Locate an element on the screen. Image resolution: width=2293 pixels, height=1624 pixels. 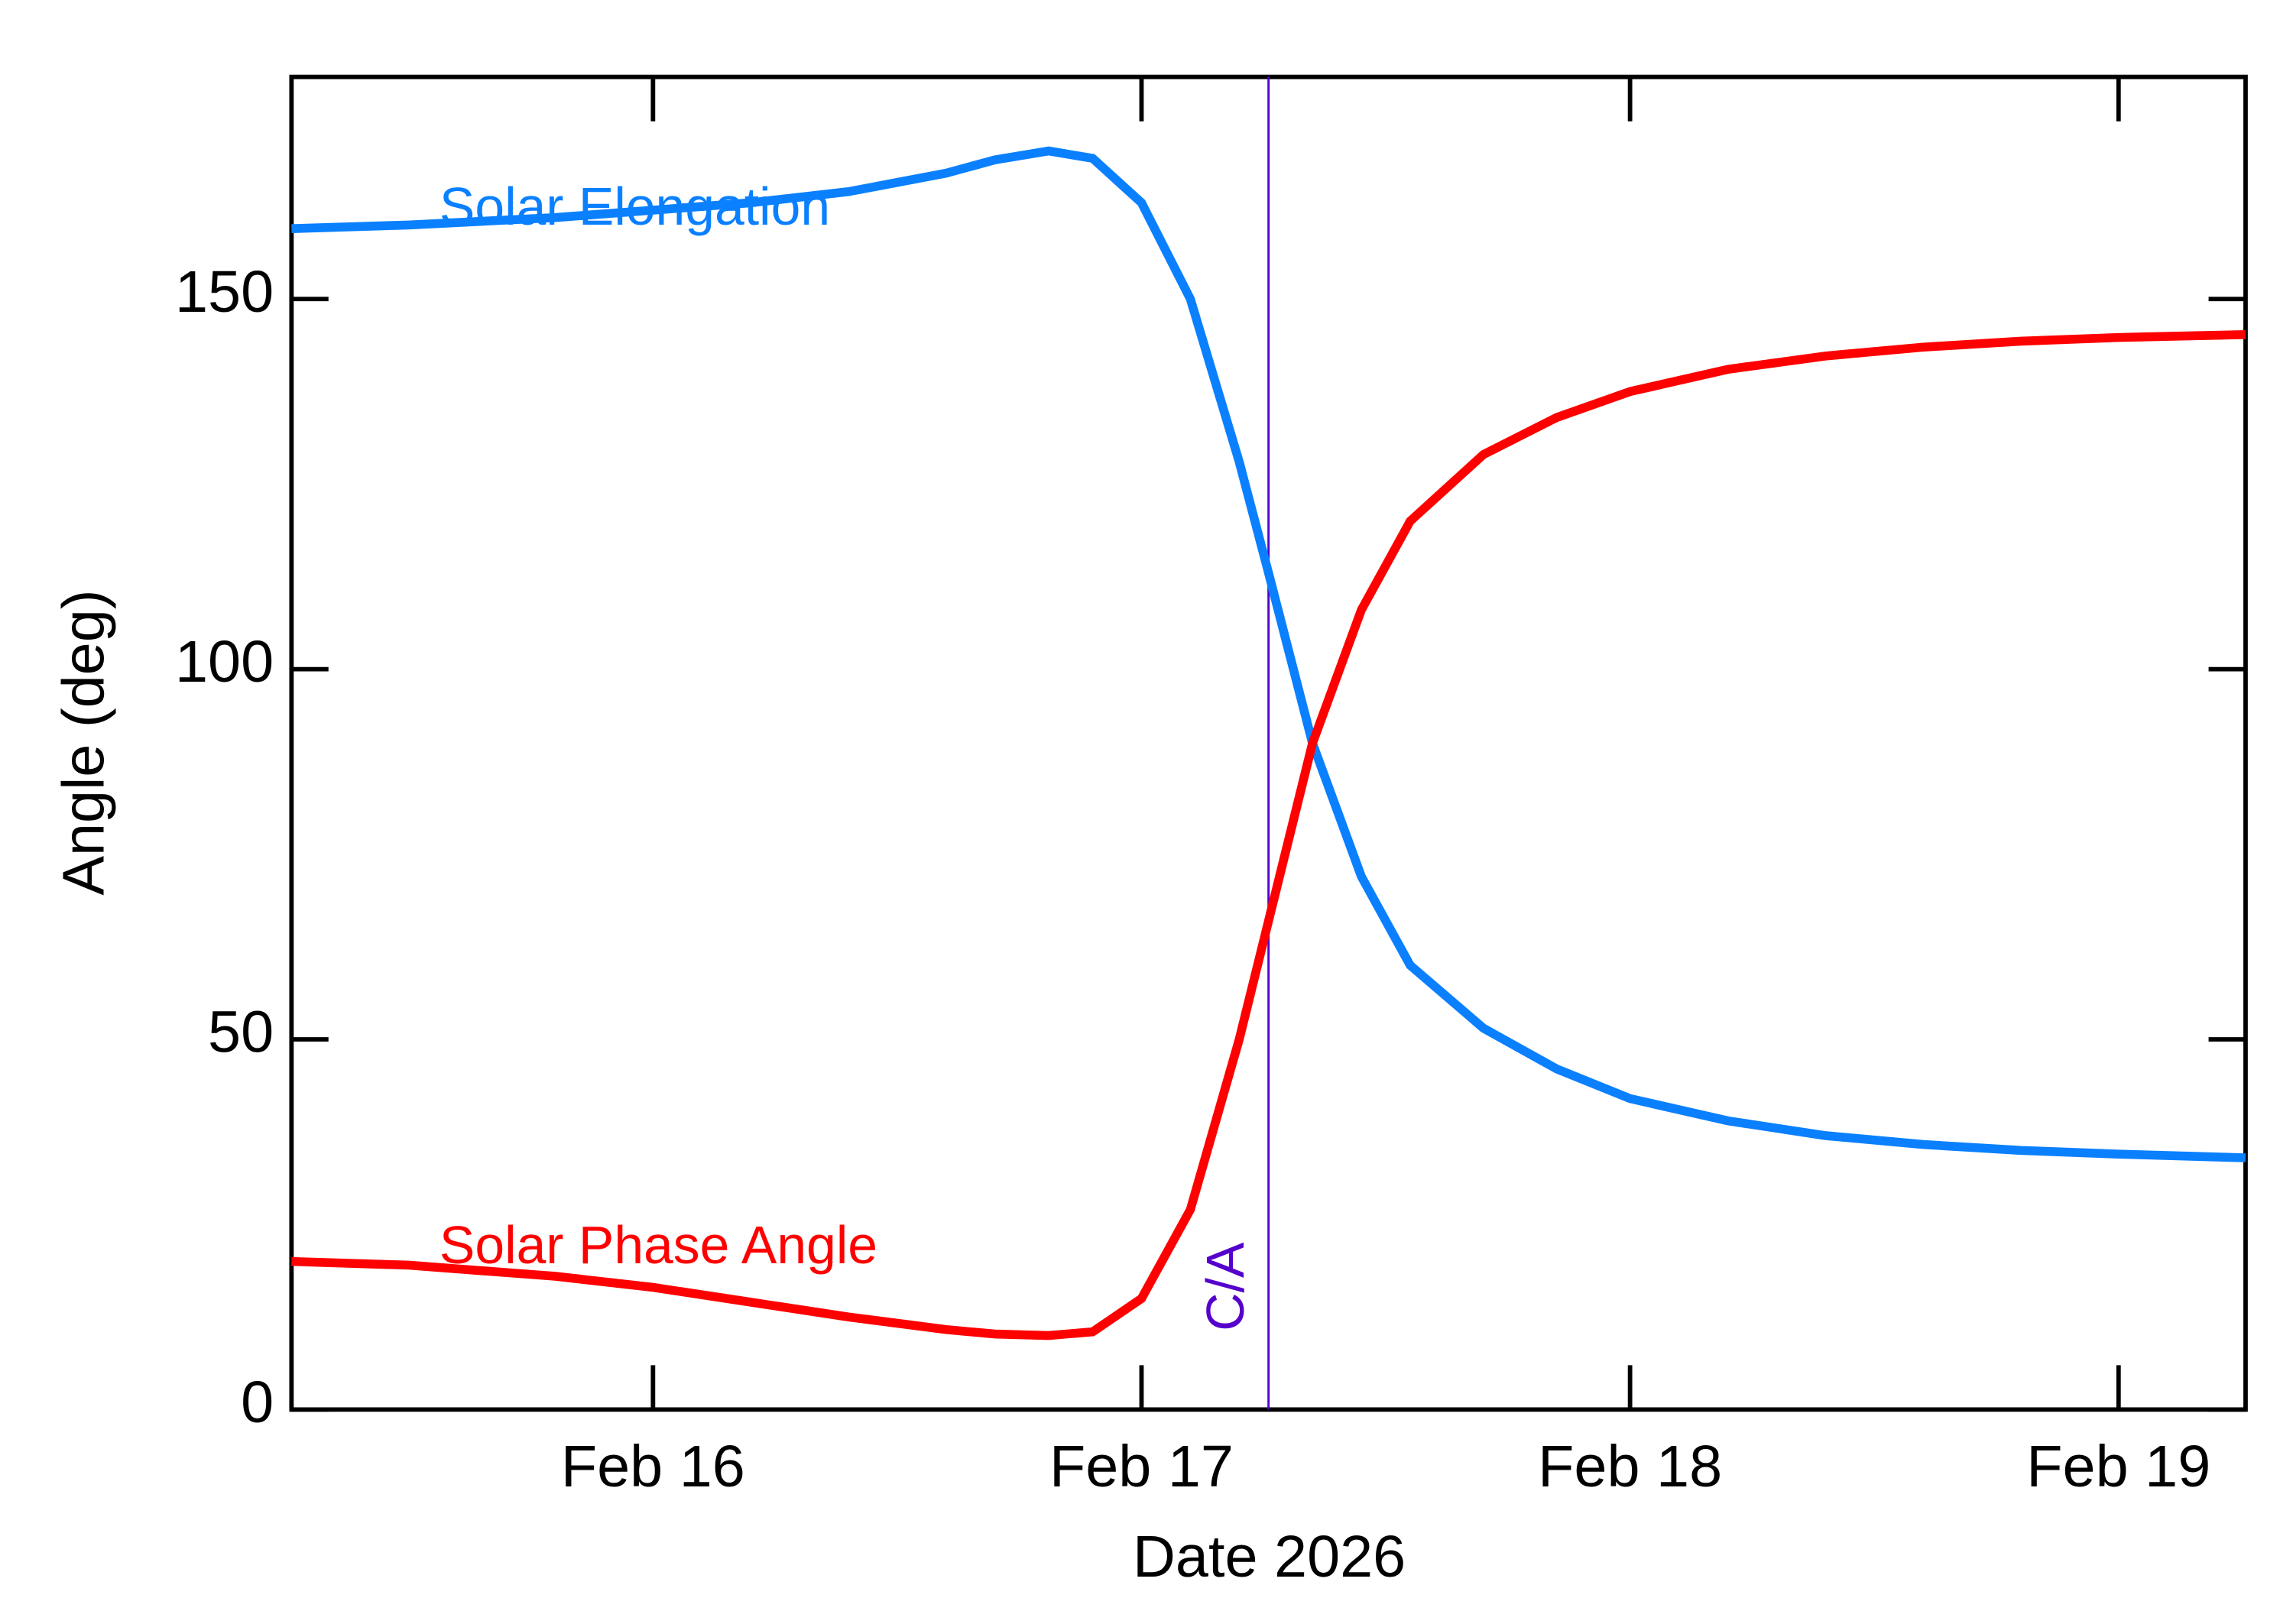
x-tick-label: Feb 18 is located at coordinates (1630, 1466).